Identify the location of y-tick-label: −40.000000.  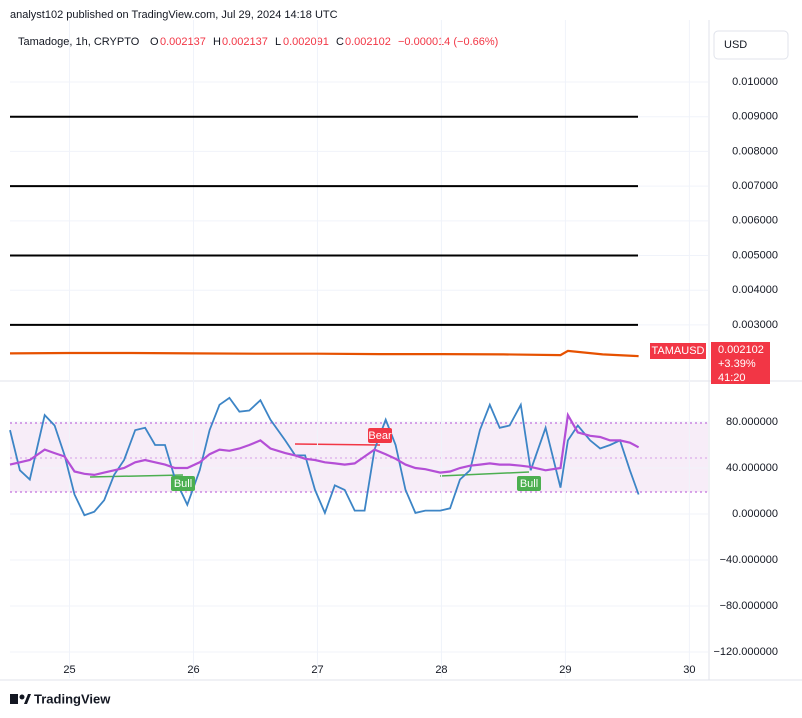
(749, 560).